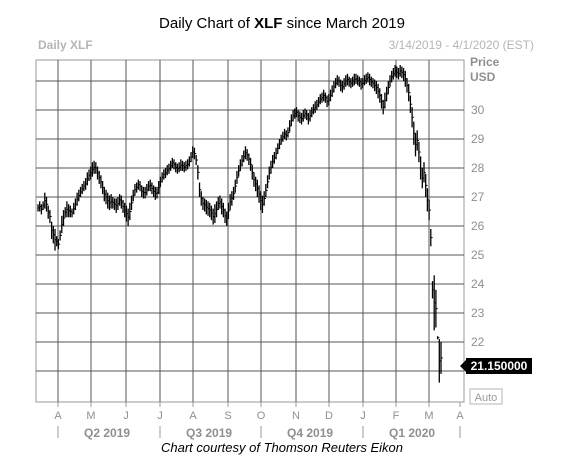 The height and width of the screenshot is (472, 565). I want to click on auto-scale-button-frame, so click(486, 396).